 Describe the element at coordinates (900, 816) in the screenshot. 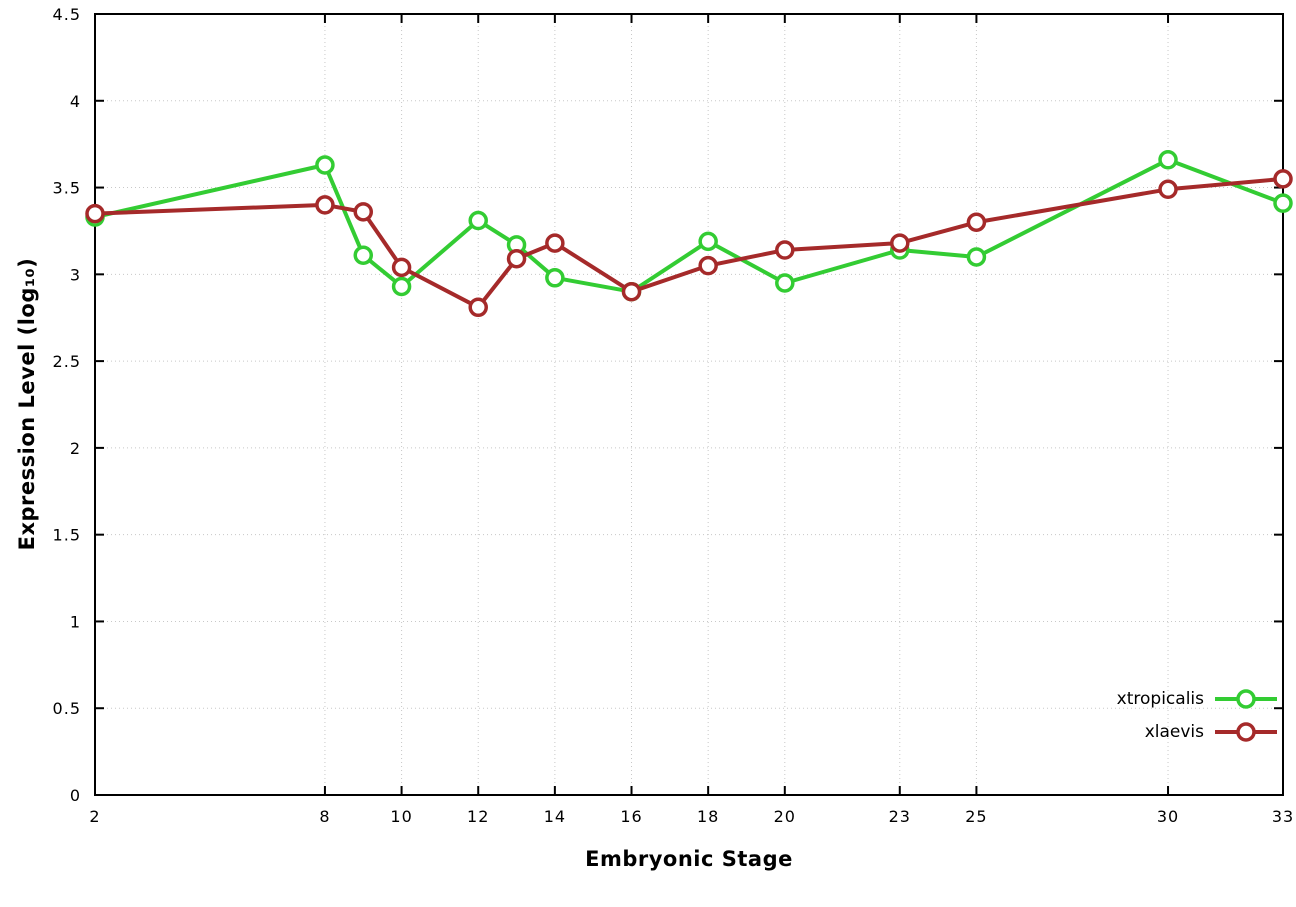

I see `x-tick-label: 23` at that location.